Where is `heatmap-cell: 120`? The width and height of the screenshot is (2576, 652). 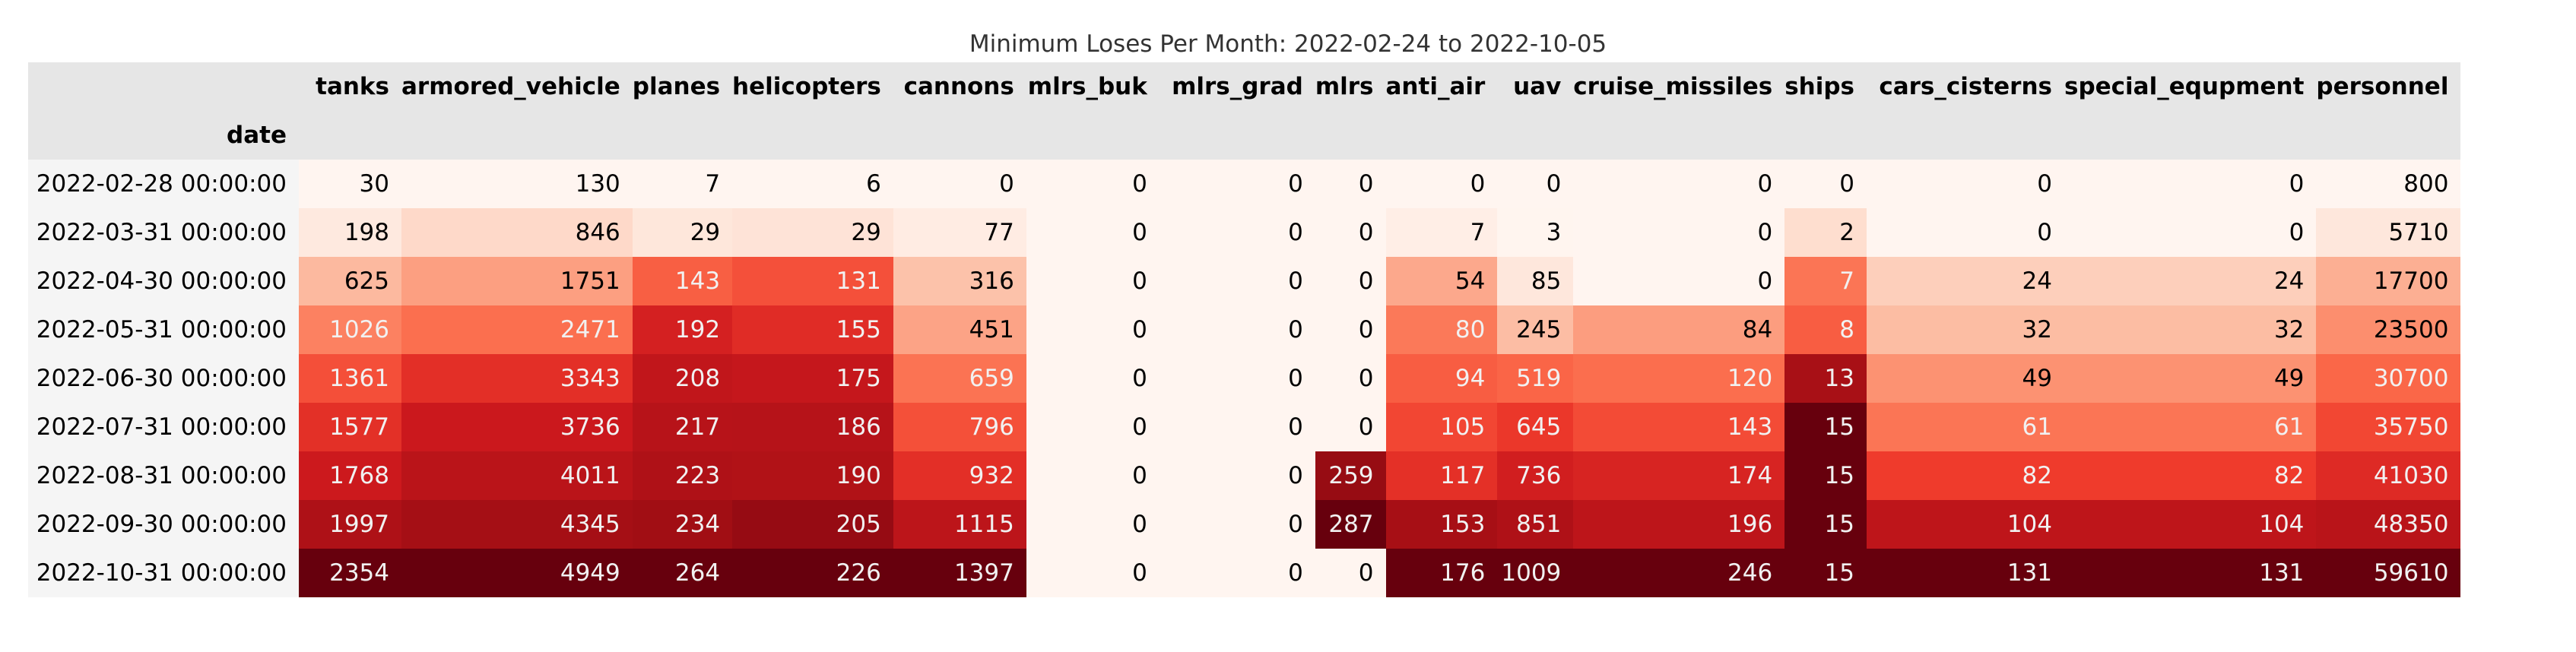
heatmap-cell: 120 is located at coordinates (1679, 378).